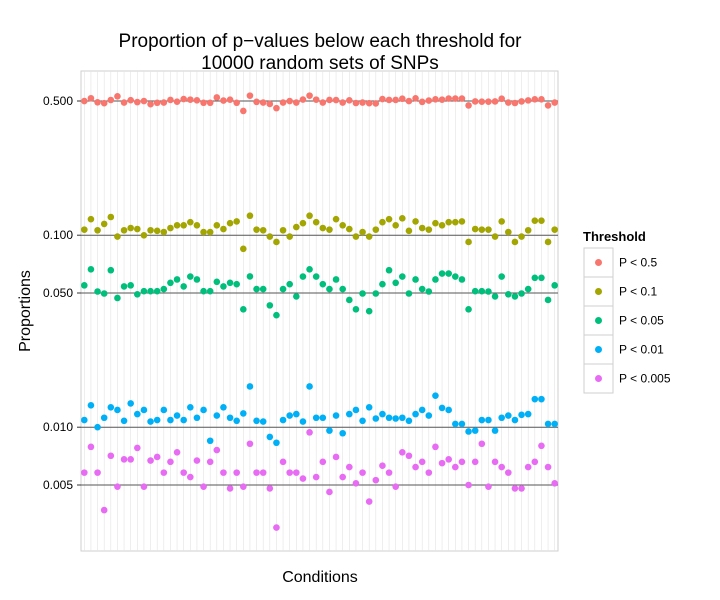 This screenshot has height=600, width=720. What do you see at coordinates (58, 101) in the screenshot?
I see `y-tick-label: 0.500` at bounding box center [58, 101].